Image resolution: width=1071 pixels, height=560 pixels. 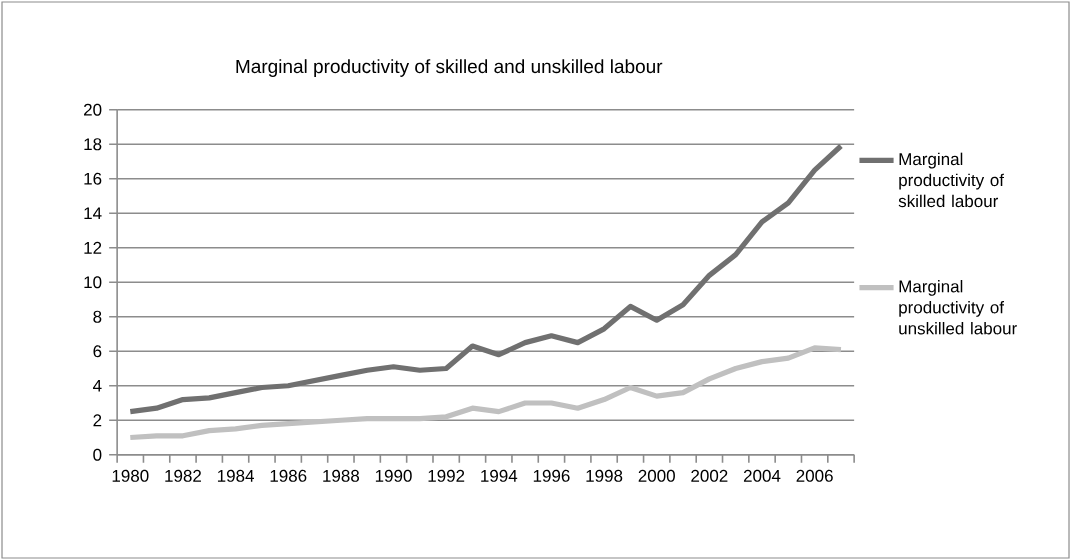 What do you see at coordinates (97, 385) in the screenshot?
I see `y-tick-label: 4` at bounding box center [97, 385].